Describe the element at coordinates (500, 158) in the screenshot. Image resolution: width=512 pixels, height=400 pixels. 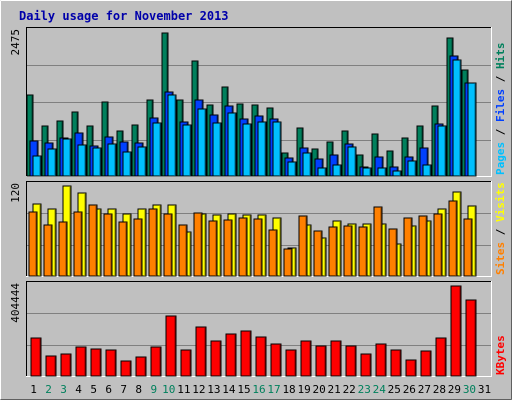
I see `legend-item-pages: Pages` at that location.